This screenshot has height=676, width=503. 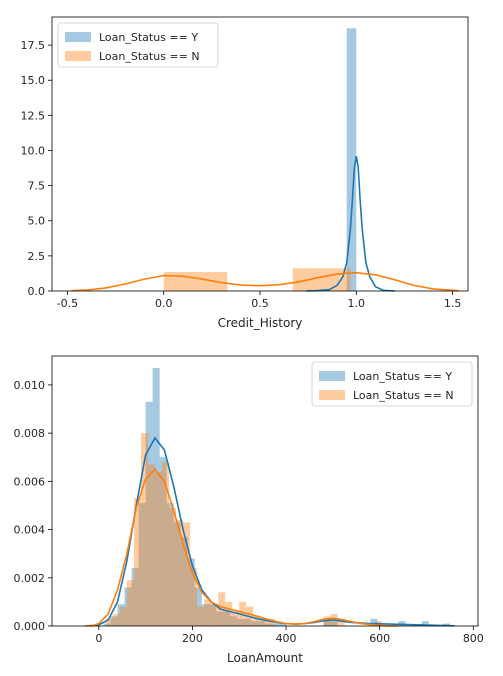 I want to click on x-tick-label: -0.5, so click(x=67, y=303).